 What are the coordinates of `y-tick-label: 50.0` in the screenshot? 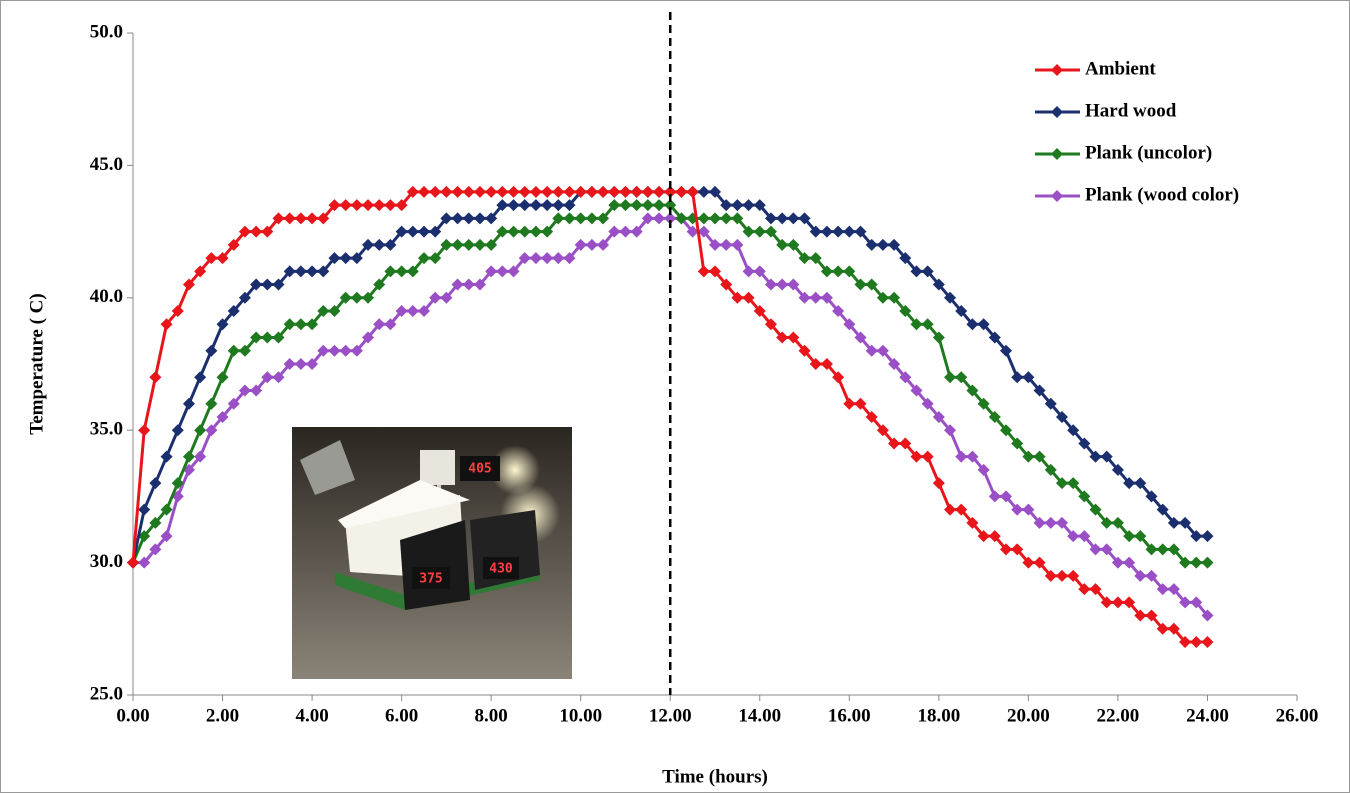 It's located at (106, 31).